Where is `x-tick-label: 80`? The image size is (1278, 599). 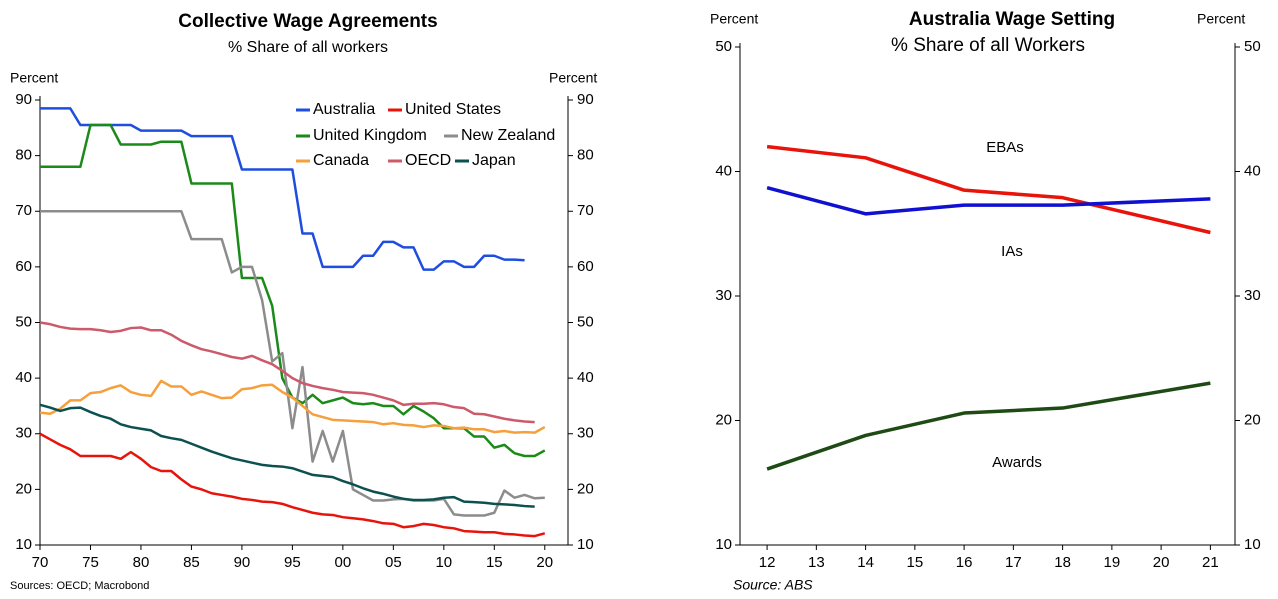 x-tick-label: 80 is located at coordinates (141, 562).